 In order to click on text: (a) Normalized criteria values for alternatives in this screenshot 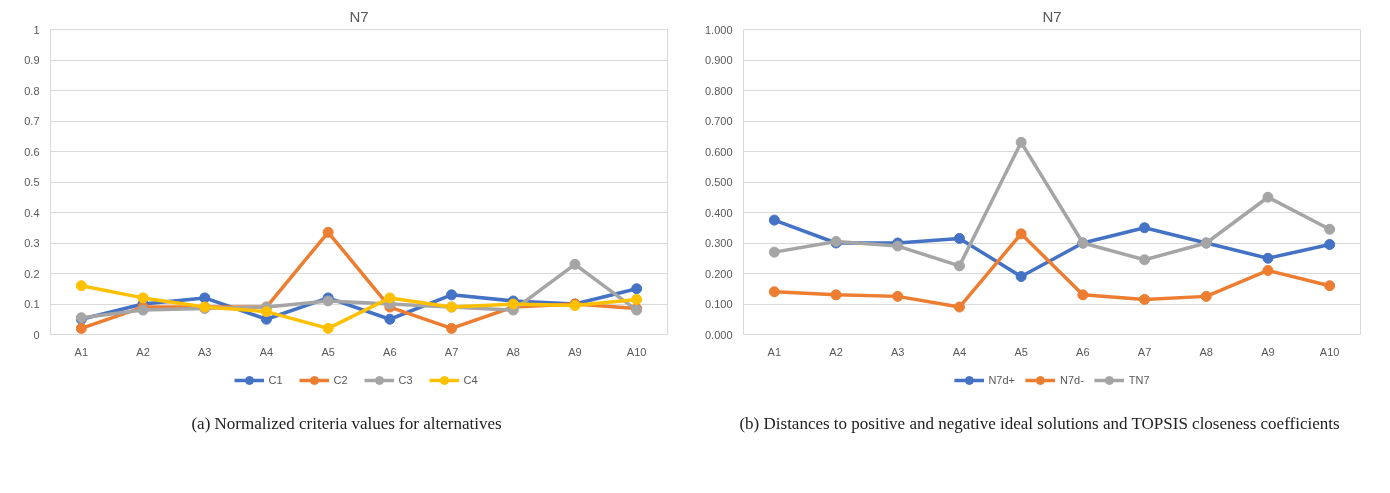, I will do `click(346, 424)`.